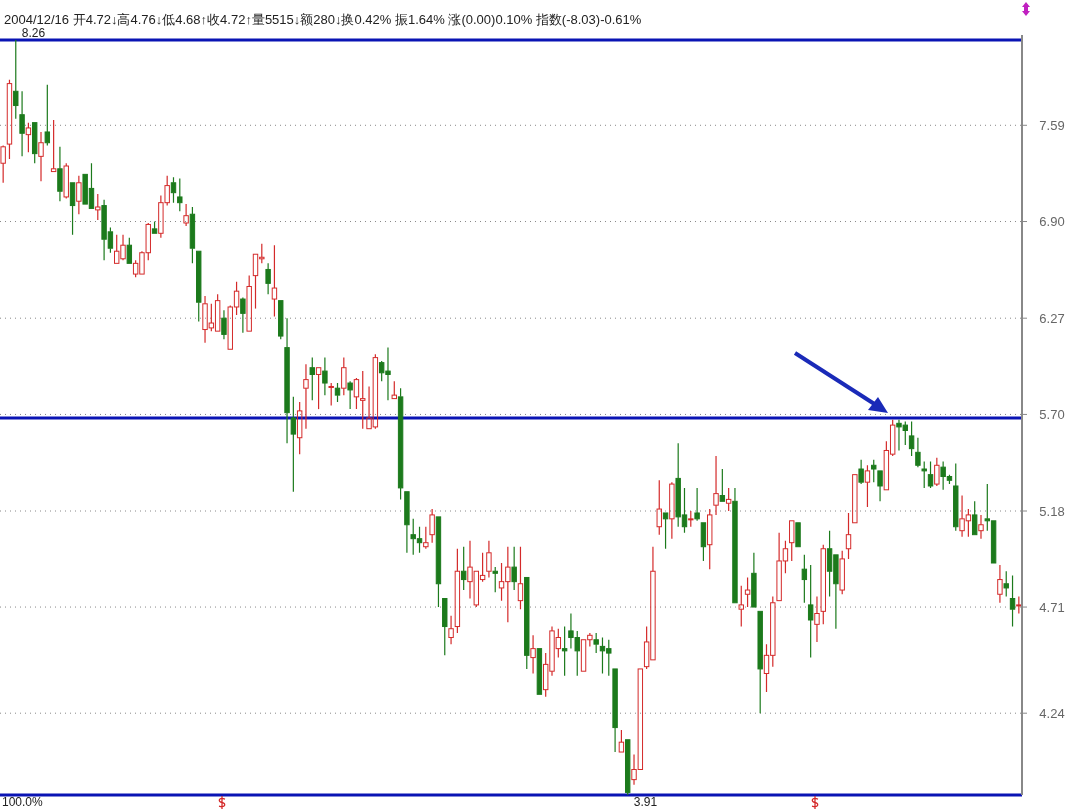 Image resolution: width=1080 pixels, height=810 pixels. Describe the element at coordinates (1052, 125) in the screenshot. I see `y-tick-label: 7.59` at that location.